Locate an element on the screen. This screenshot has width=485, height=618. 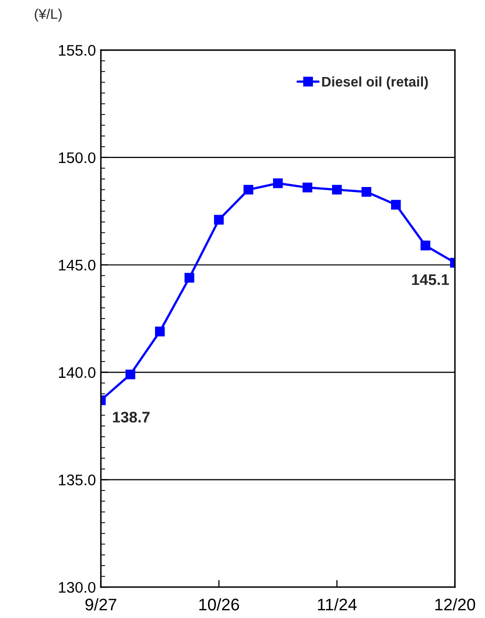
x-tick-label: 9/27 is located at coordinates (100, 604).